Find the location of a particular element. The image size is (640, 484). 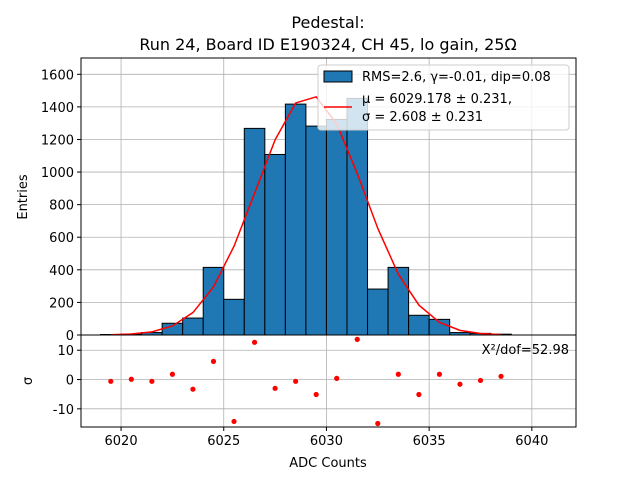

x-axis-label: ADC Counts is located at coordinates (328, 463).